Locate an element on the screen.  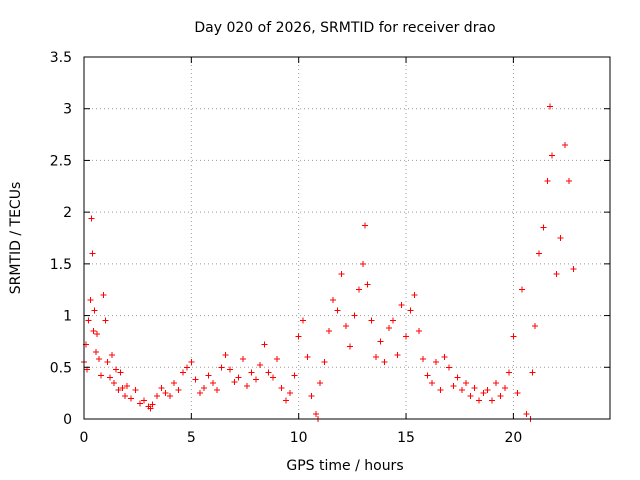
y-tick-label: 2 is located at coordinates (67, 213).